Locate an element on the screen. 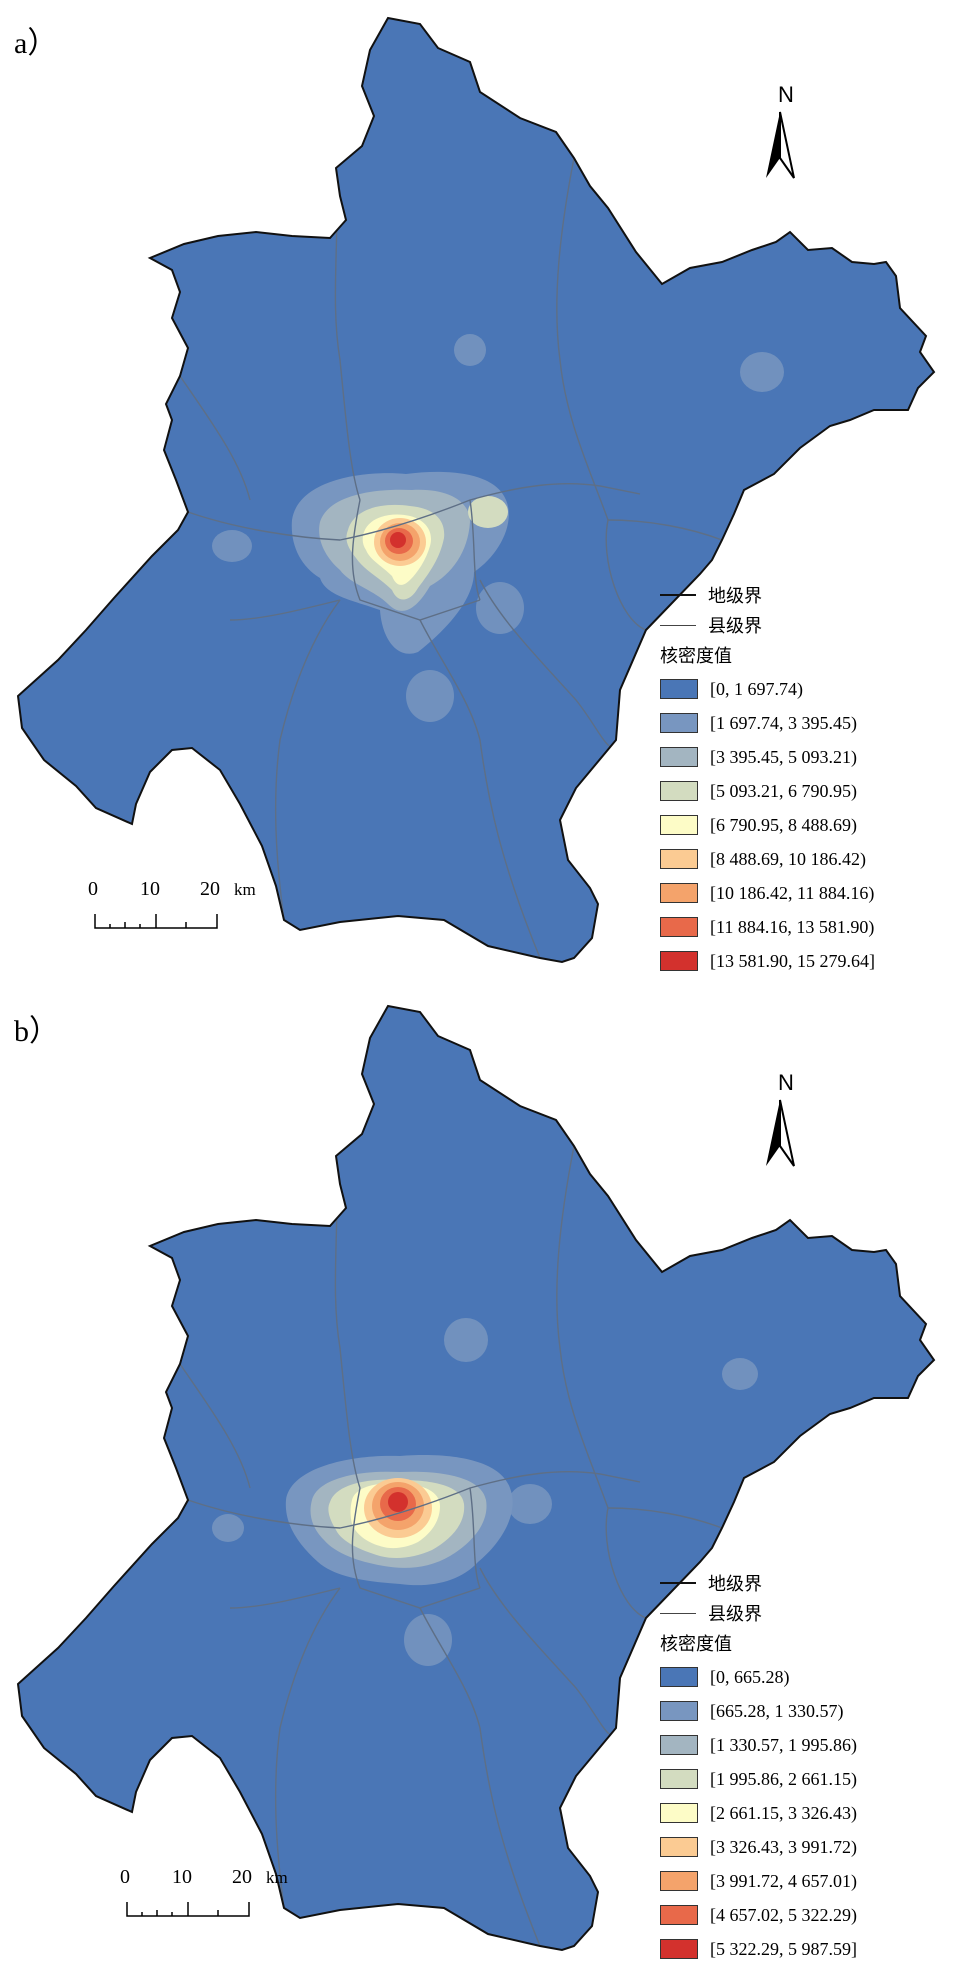 Image resolution: width=969 pixels, height=1976 pixels. legend-class: [1 330.57, 1 995.86) is located at coordinates (810, 1745).